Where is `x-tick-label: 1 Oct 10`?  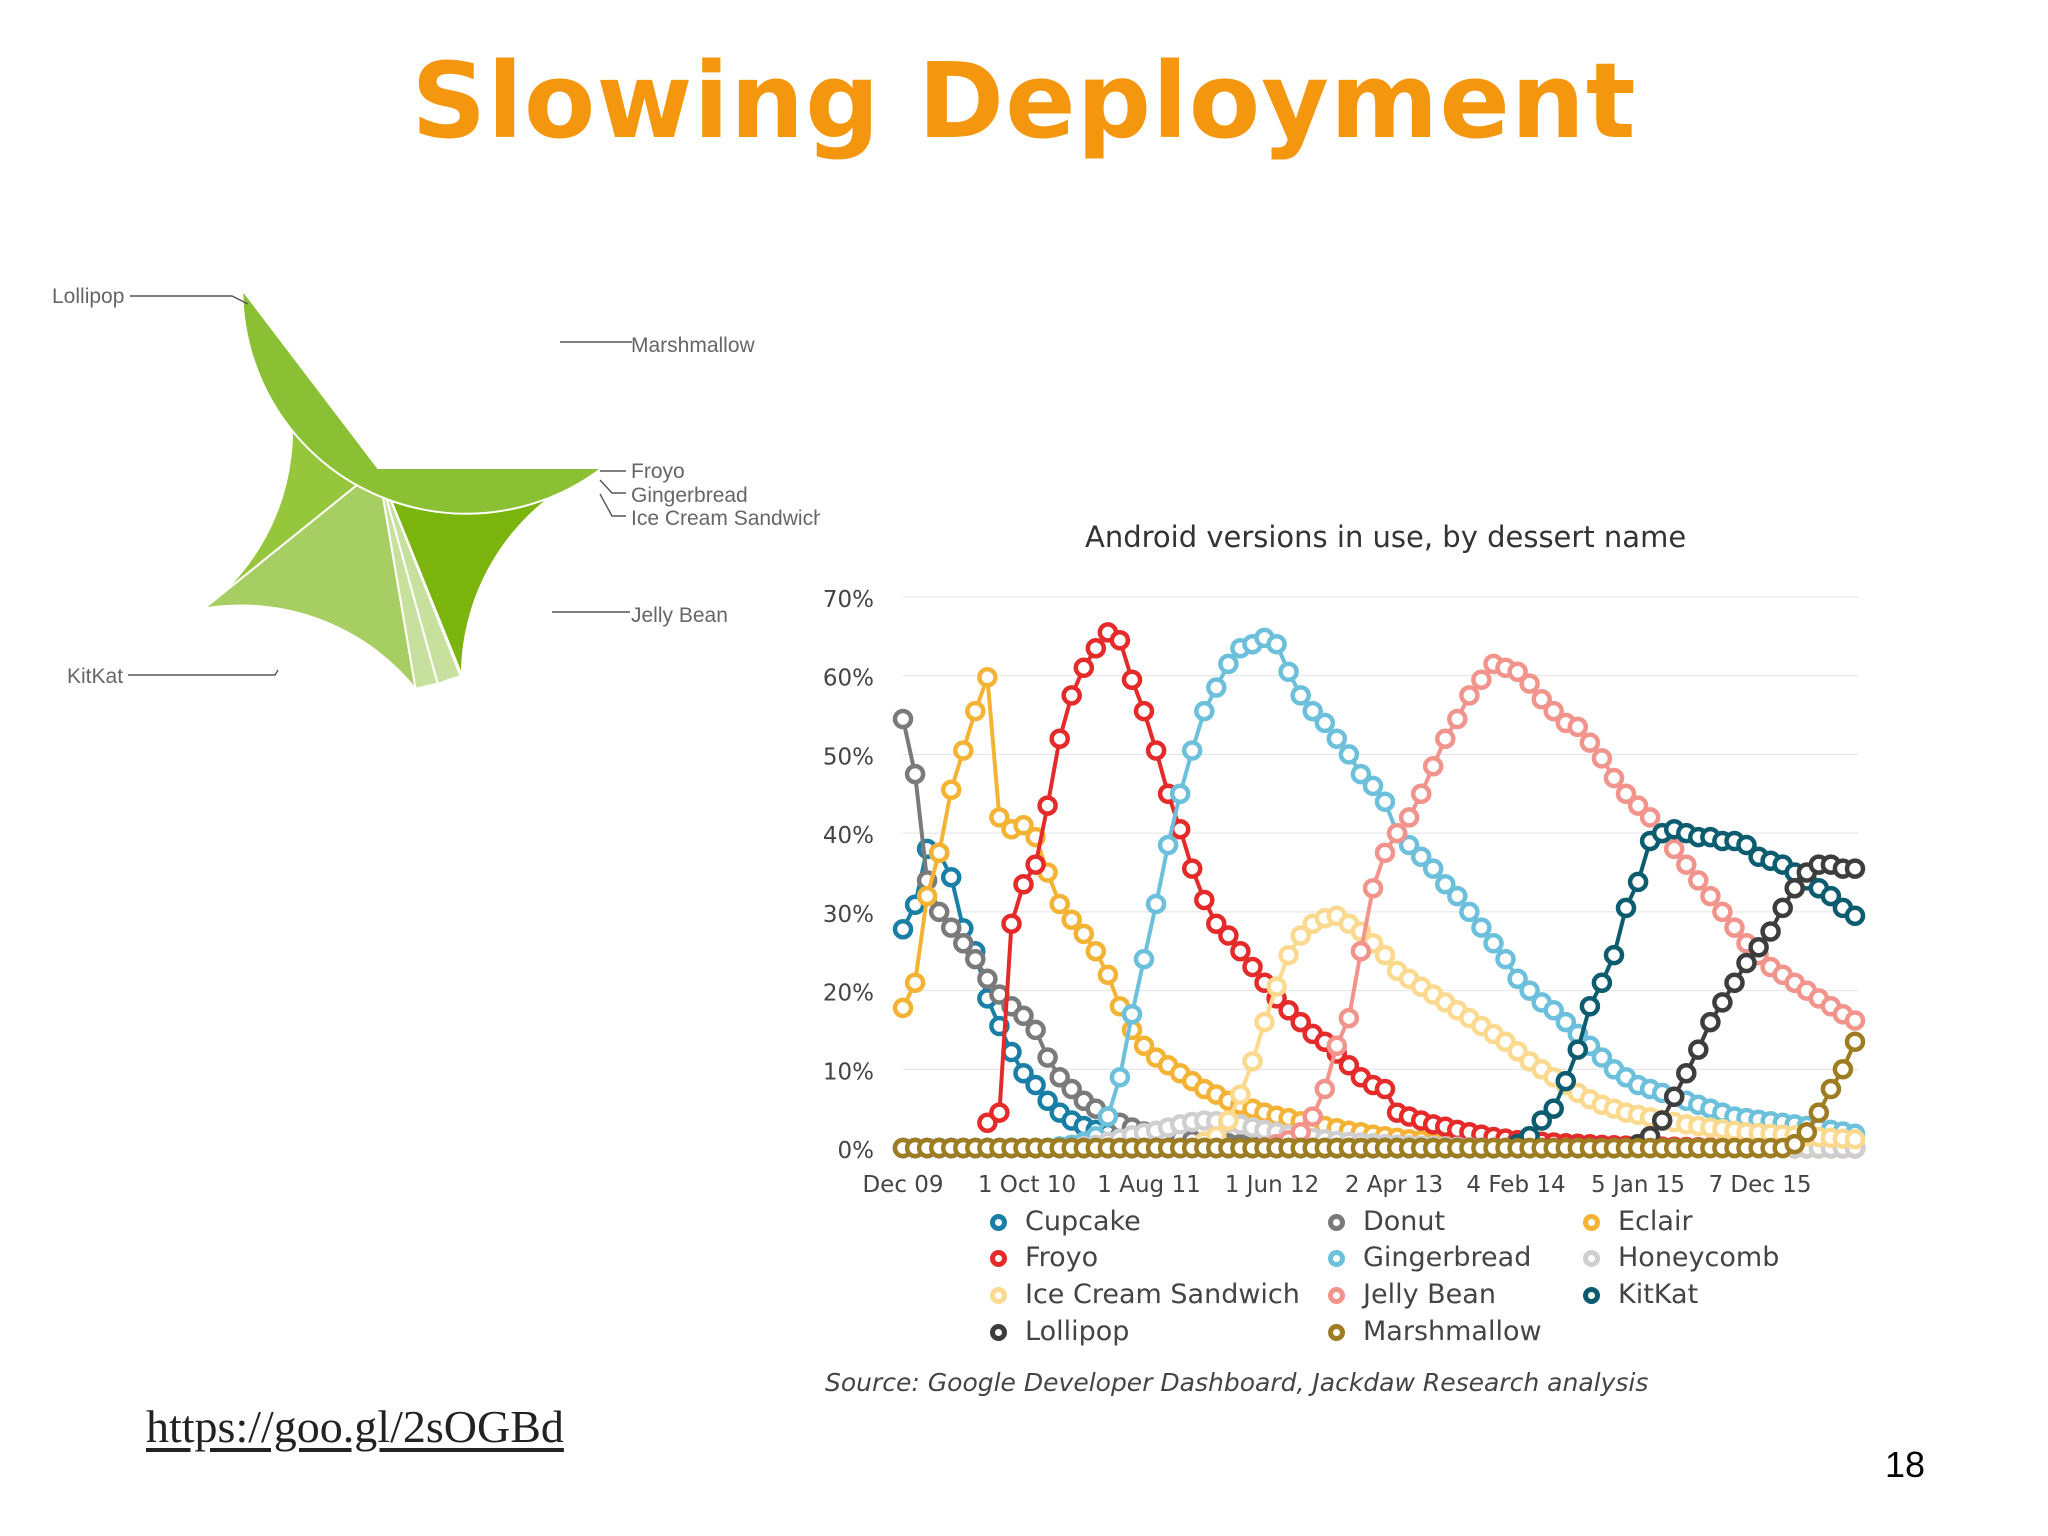
x-tick-label: 1 Oct 10 is located at coordinates (1027, 1185).